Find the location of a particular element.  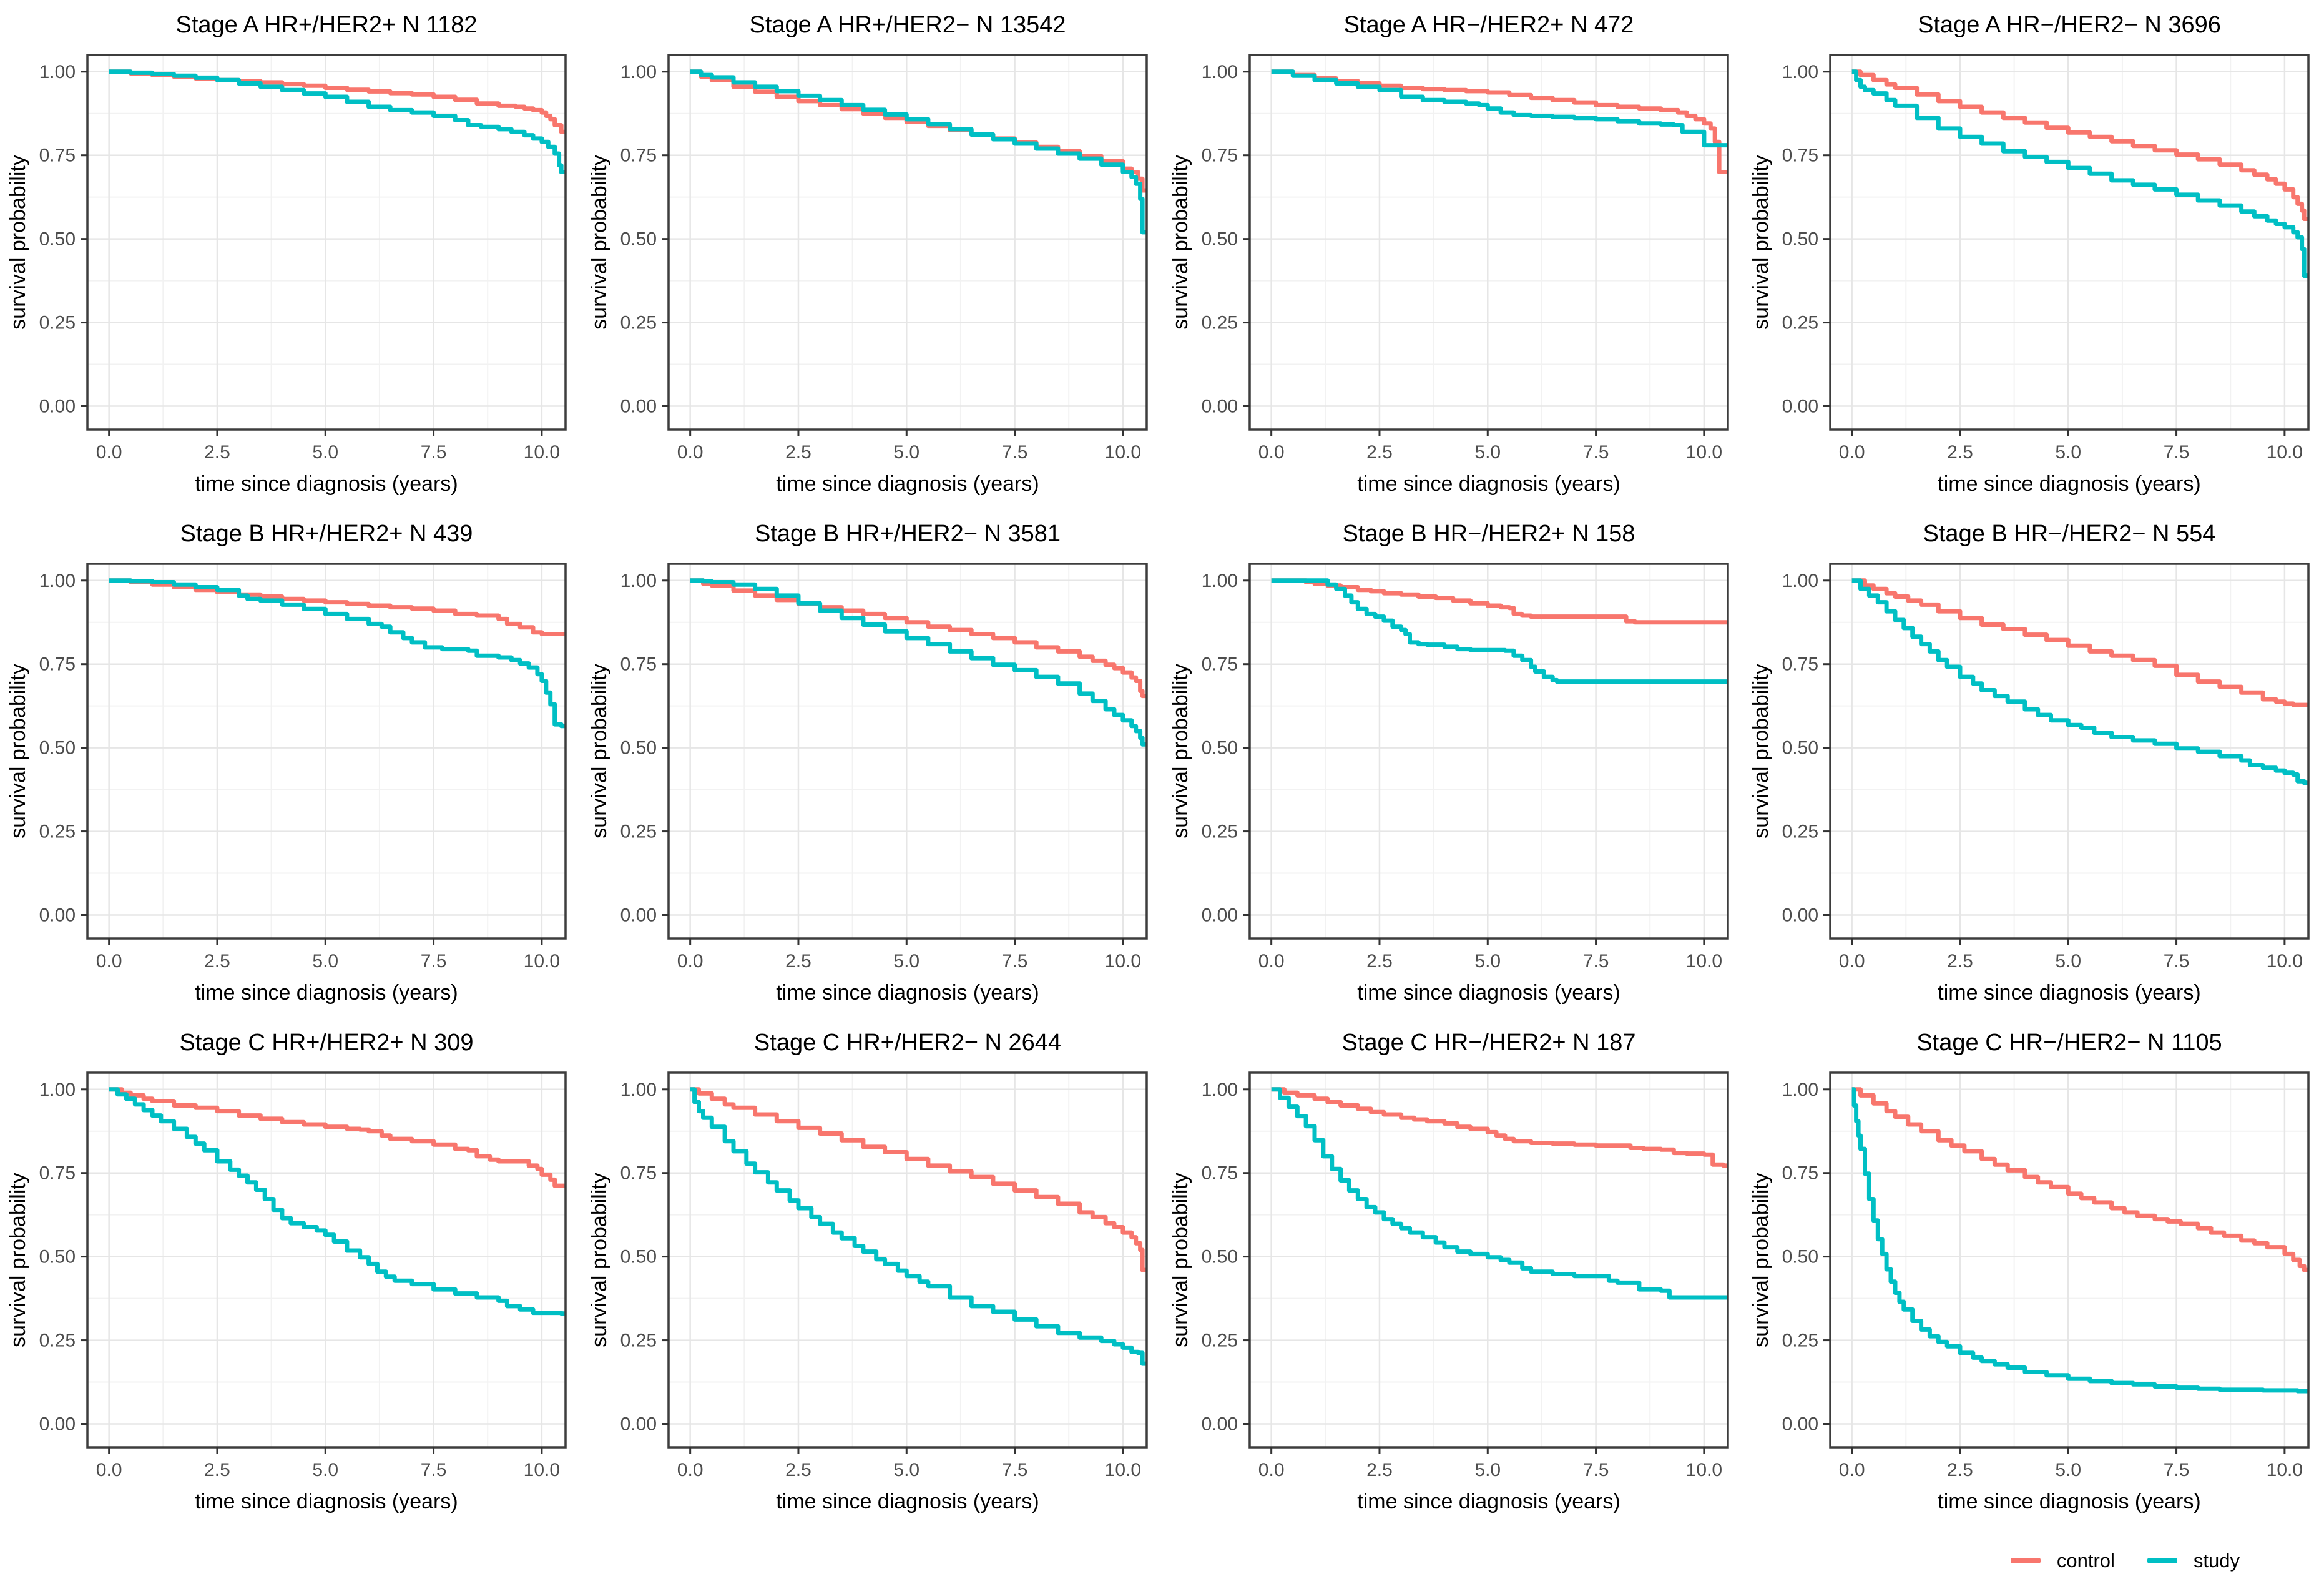

legend-swatch-control-icon is located at coordinates (2025, 1560).